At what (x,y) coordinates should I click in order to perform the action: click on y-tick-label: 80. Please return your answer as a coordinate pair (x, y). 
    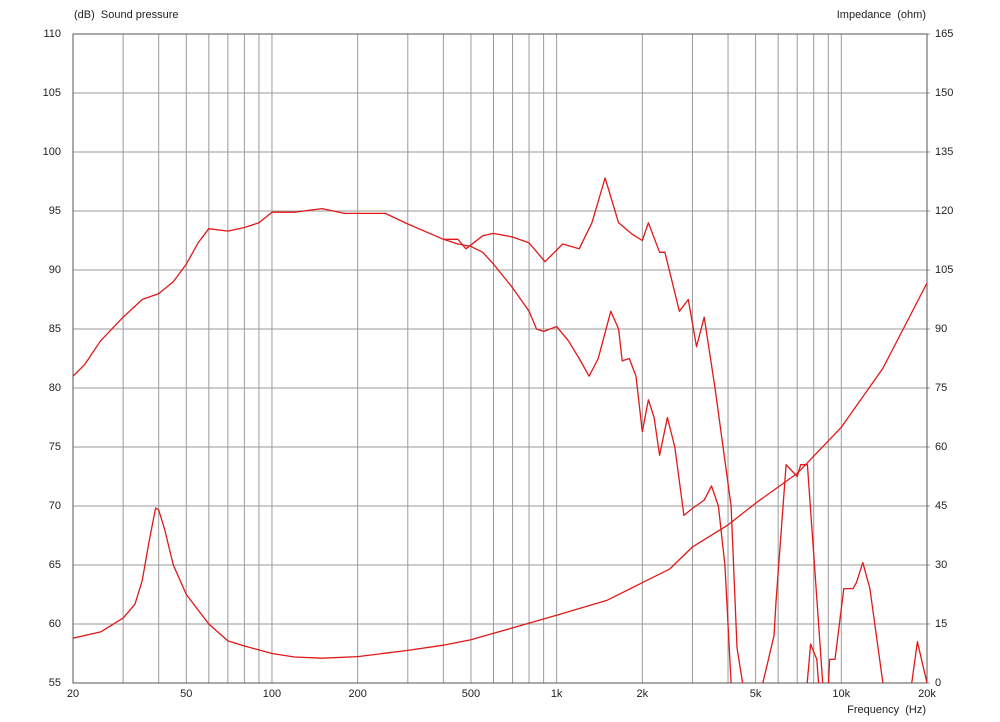
    Looking at the image, I should click on (55, 388).